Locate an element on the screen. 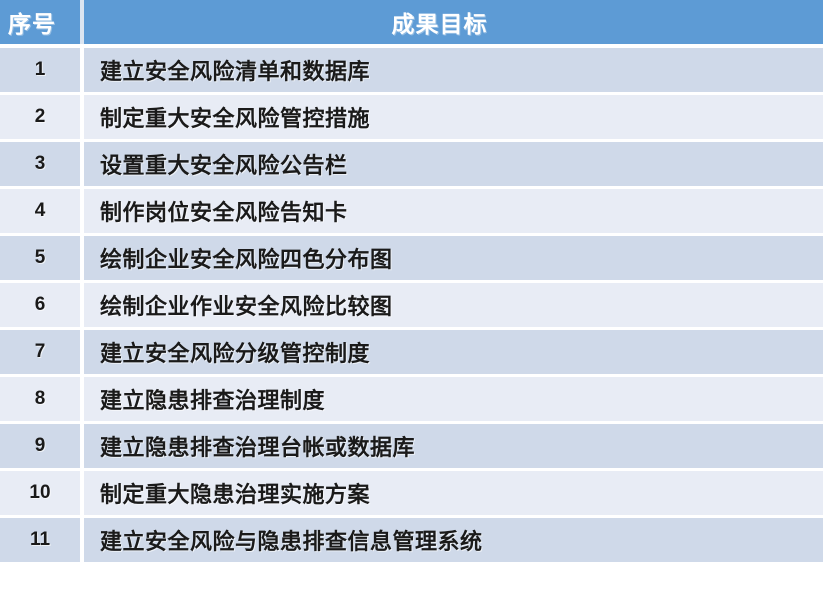 The width and height of the screenshot is (823, 601). cell-goal: 绘制企业安全风险四色分布图 is located at coordinates (246, 259).